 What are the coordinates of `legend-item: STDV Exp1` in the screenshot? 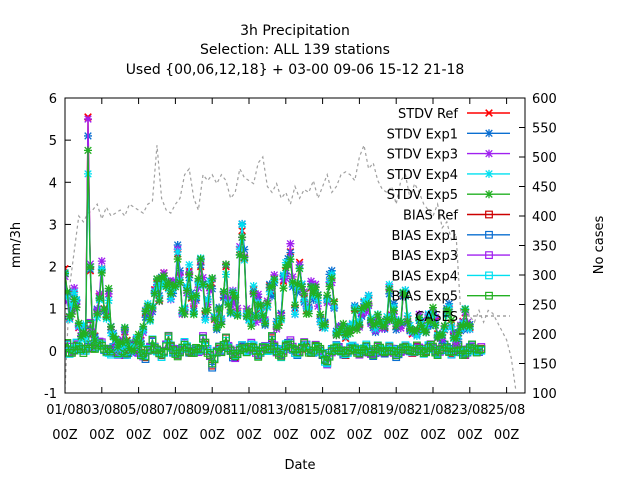 It's located at (448, 134).